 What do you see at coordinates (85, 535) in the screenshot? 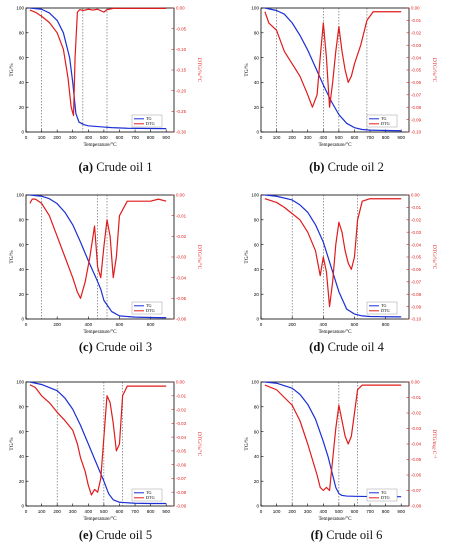
I see `caption-e-letter: (e)` at bounding box center [85, 535].